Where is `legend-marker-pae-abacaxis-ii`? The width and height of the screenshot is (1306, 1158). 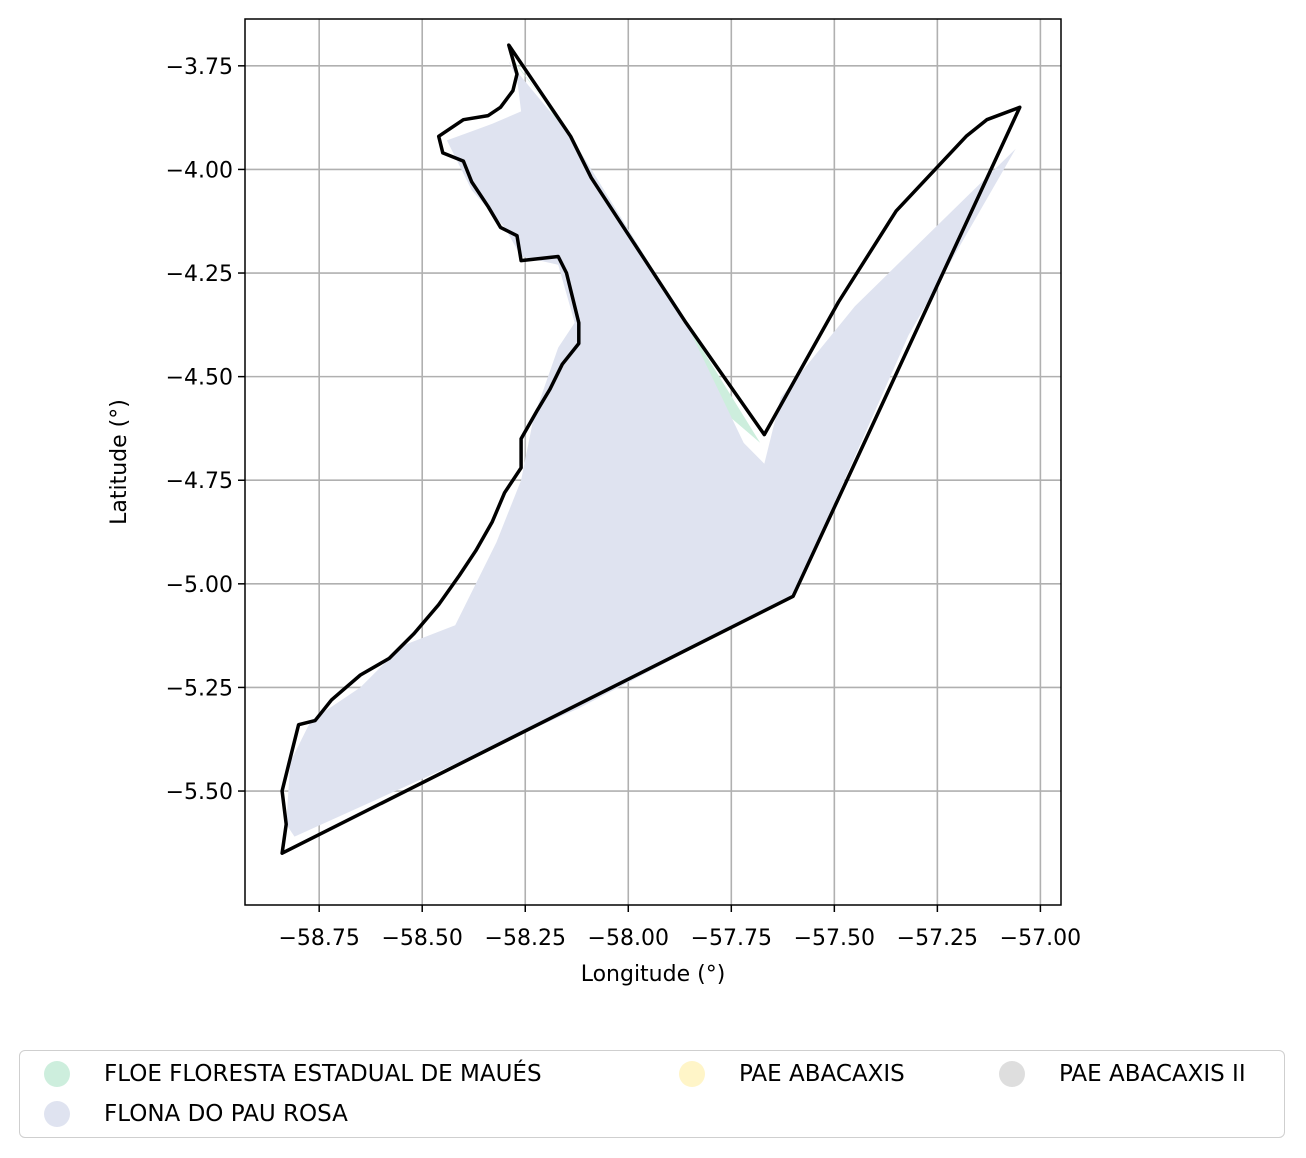 legend-marker-pae-abacaxis-ii is located at coordinates (1012, 1074).